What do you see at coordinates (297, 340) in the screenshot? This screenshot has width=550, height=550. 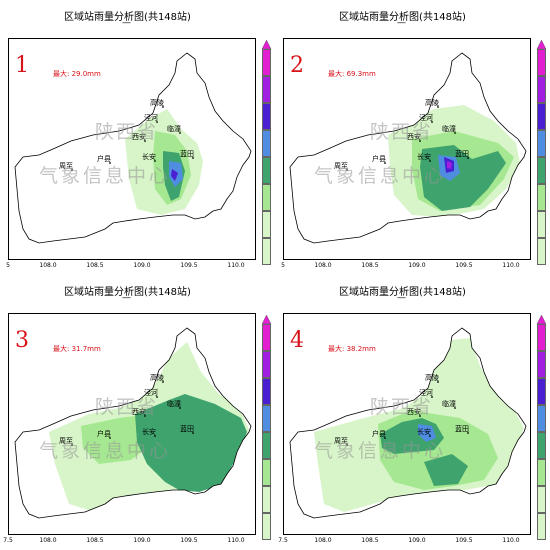 I see `panel-number: 4` at bounding box center [297, 340].